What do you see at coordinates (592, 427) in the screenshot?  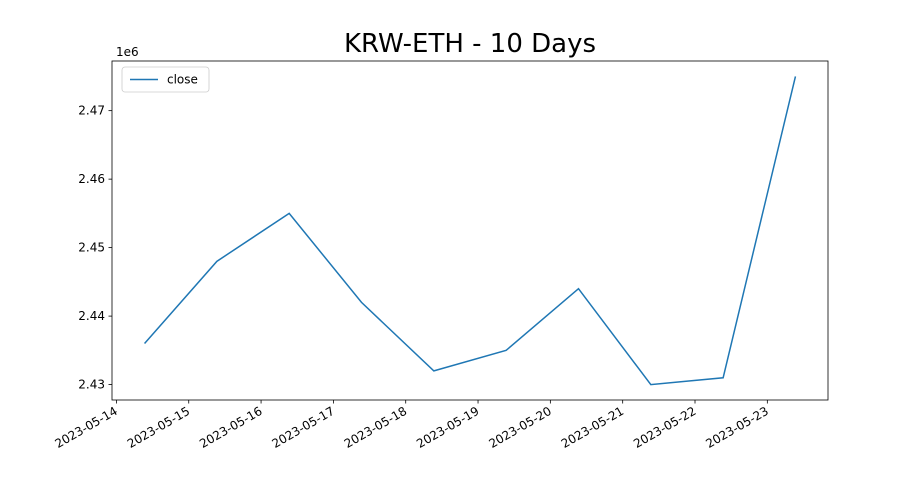 I see `x-tick-label: 2023-05-21` at bounding box center [592, 427].